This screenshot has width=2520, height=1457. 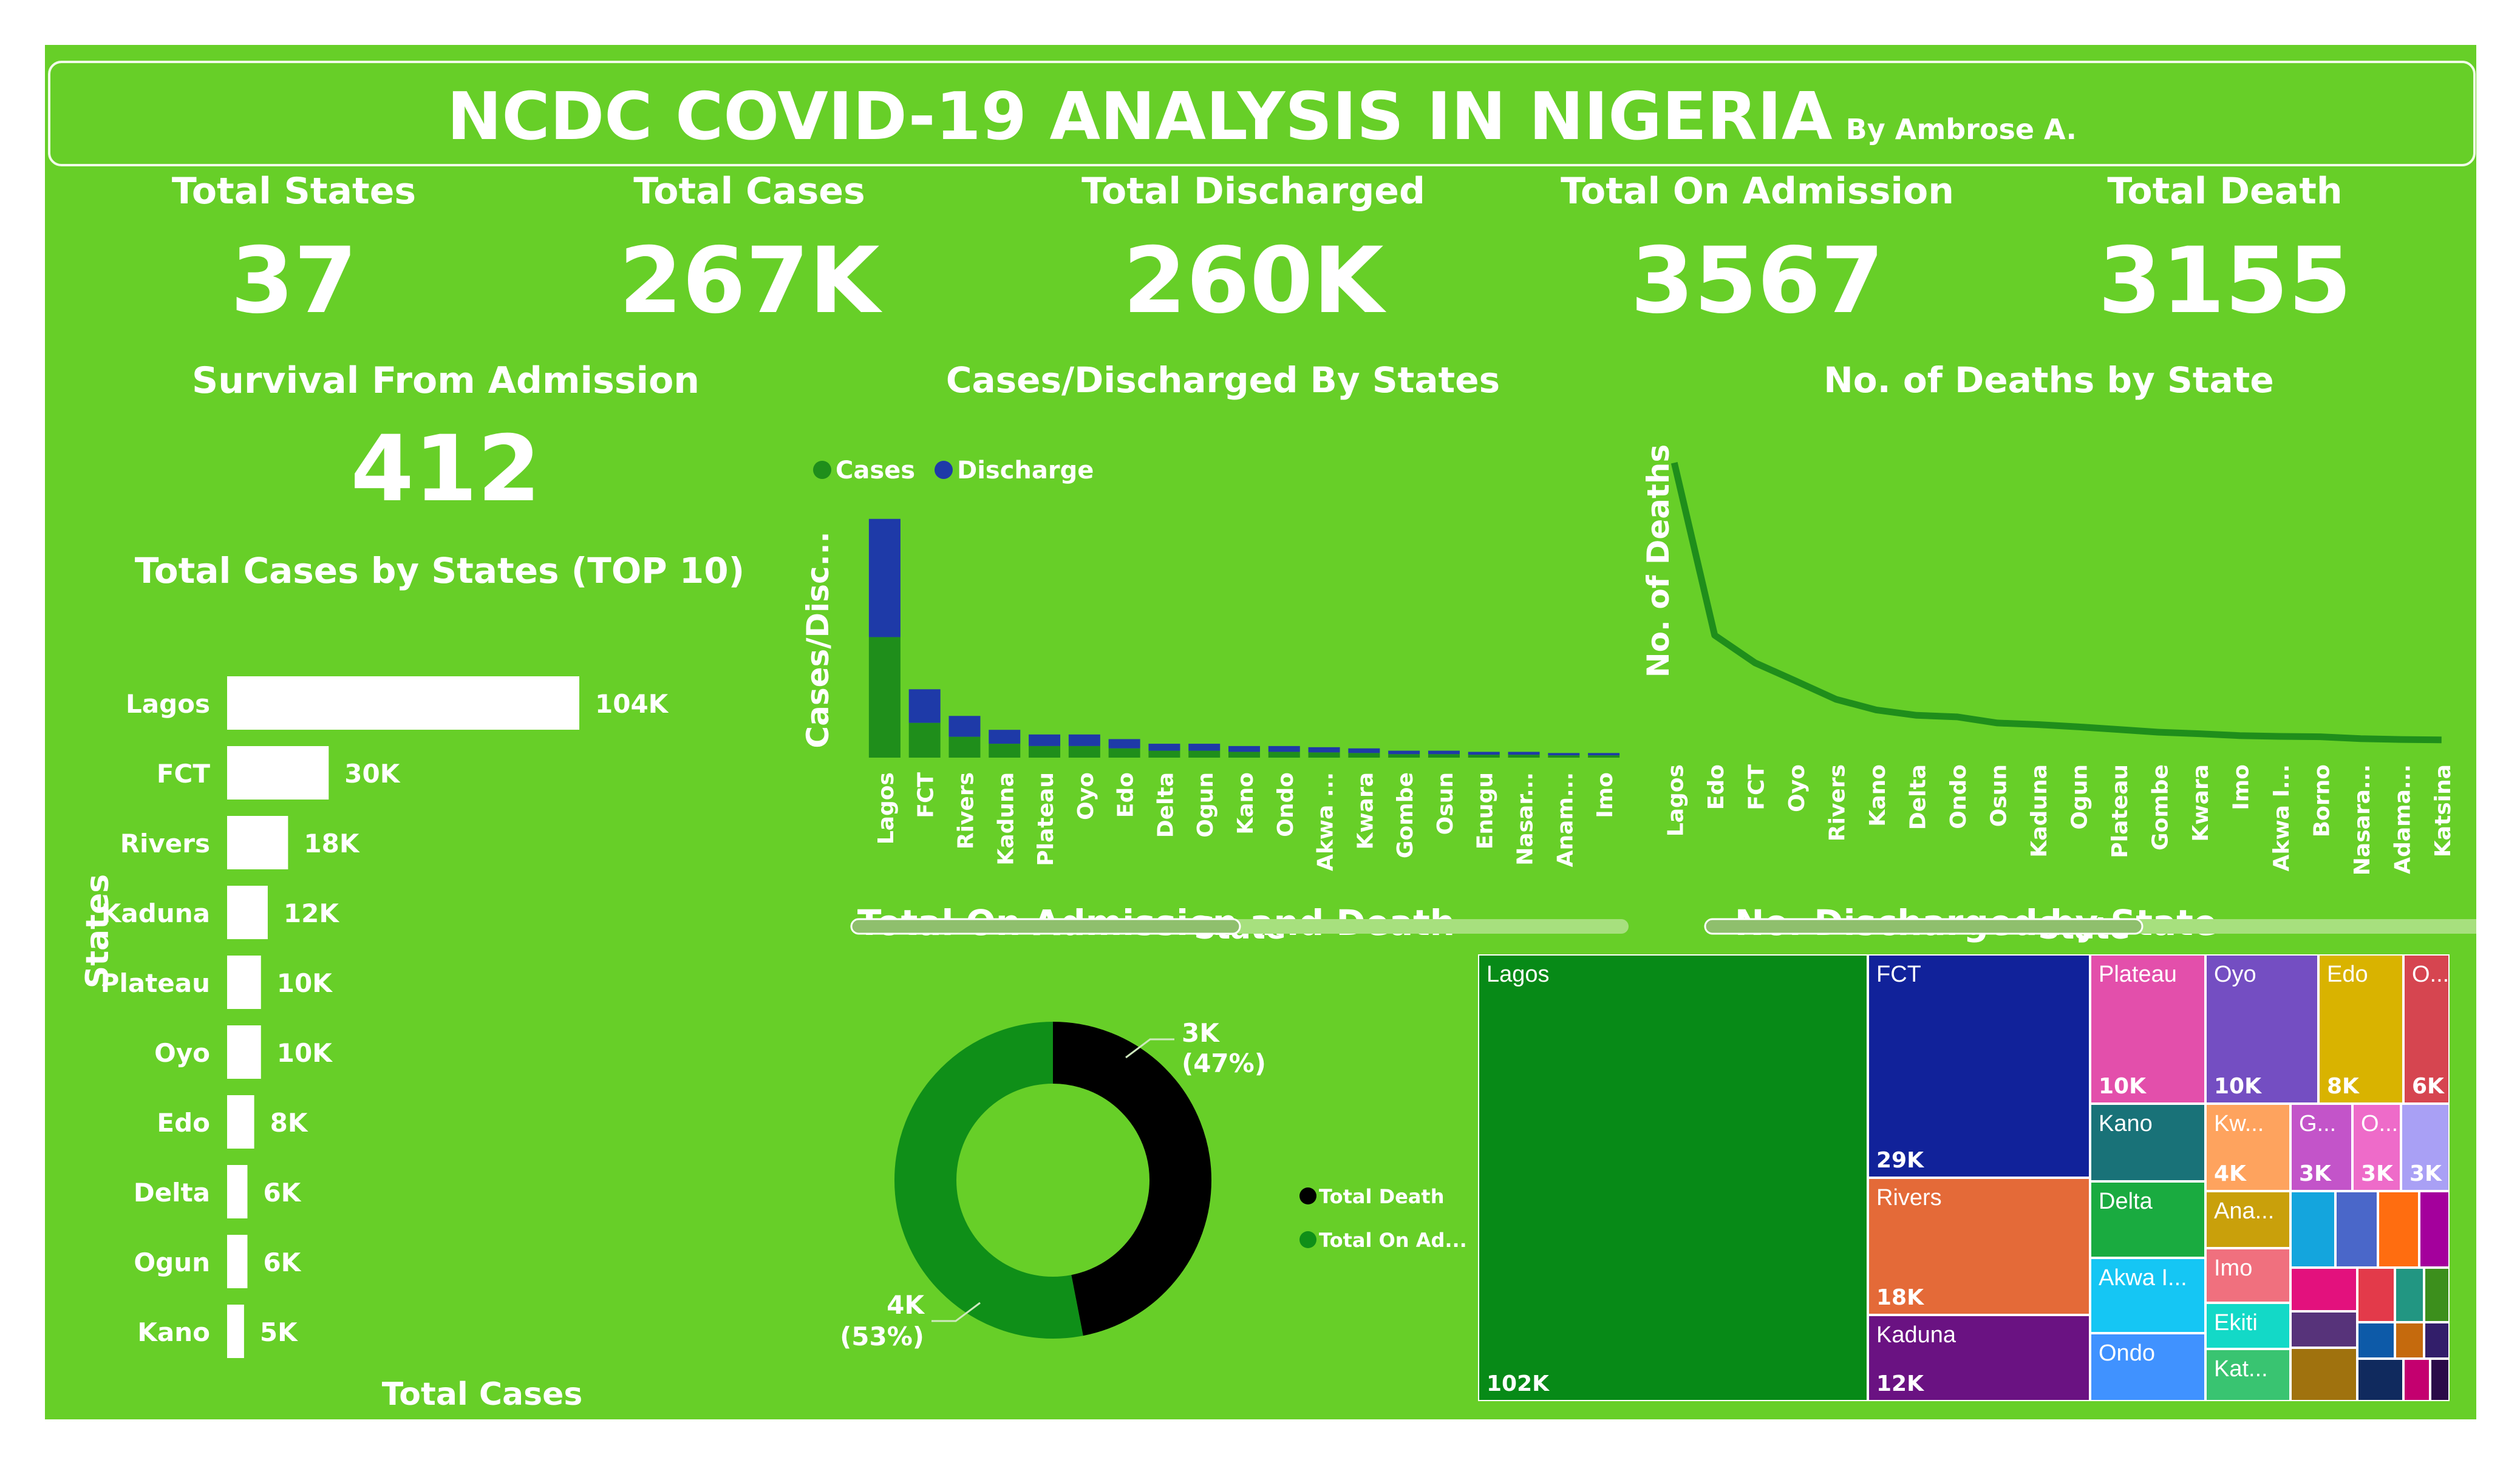 What do you see at coordinates (1224, 1063) in the screenshot?
I see `donut-percent-label: (47%)` at bounding box center [1224, 1063].